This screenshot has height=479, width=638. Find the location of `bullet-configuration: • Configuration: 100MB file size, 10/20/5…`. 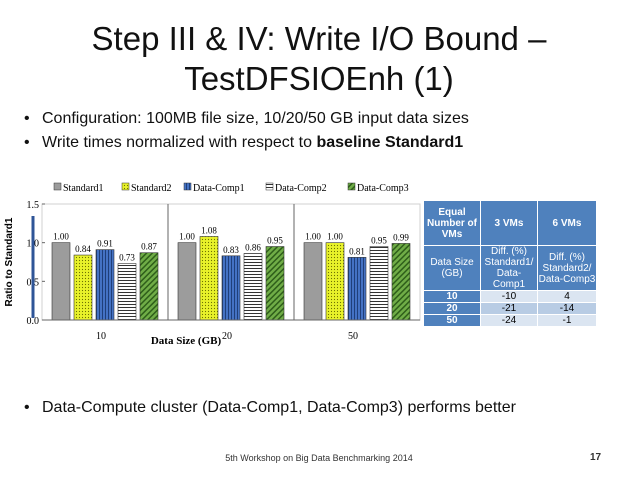

bullet-configuration: • Configuration: 100MB file size, 10/20/5… is located at coordinates (246, 119).